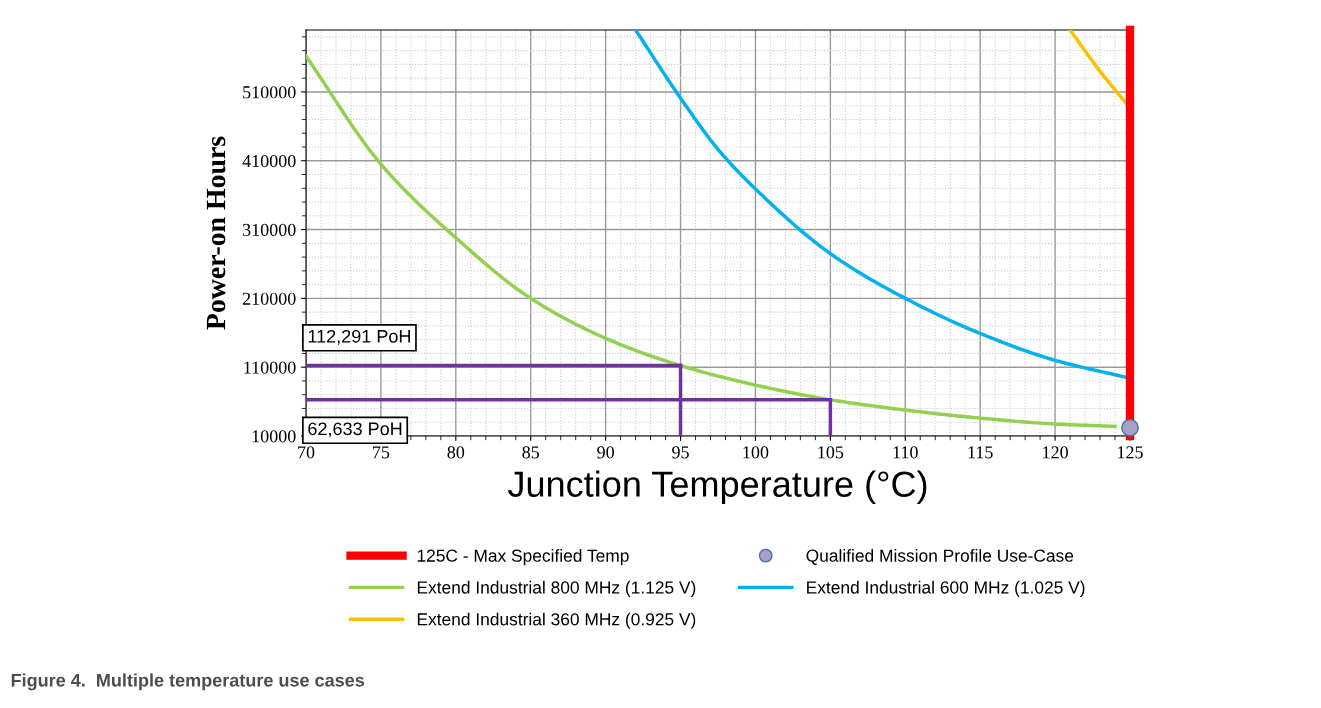 The image size is (1321, 708). I want to click on y-tick-label: 10000, so click(274, 436).